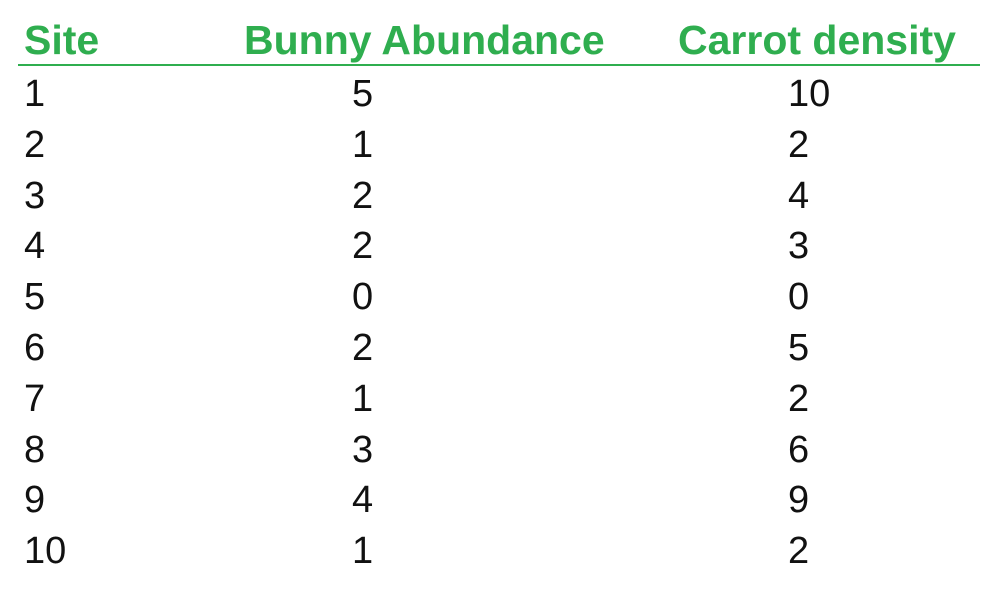 The height and width of the screenshot is (598, 1000). Describe the element at coordinates (363, 449) in the screenshot. I see `cell-bunny-abundance: 3` at that location.